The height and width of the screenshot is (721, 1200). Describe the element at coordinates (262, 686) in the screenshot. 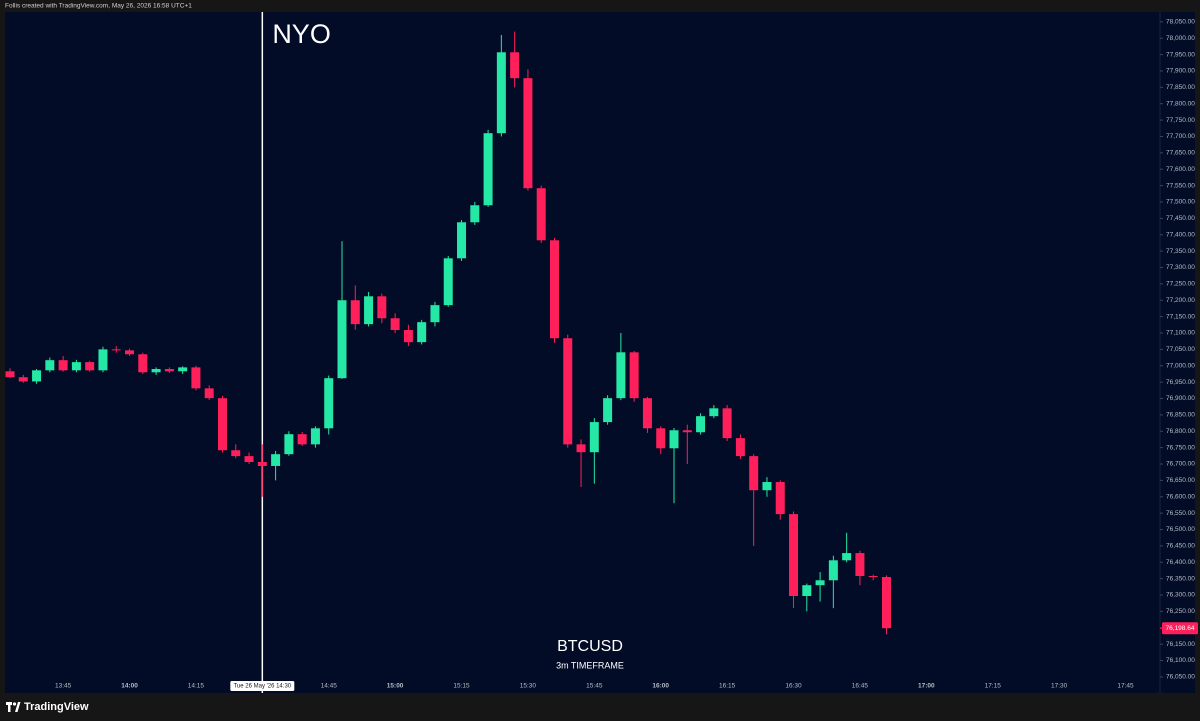

I see `crosshair-box` at that location.